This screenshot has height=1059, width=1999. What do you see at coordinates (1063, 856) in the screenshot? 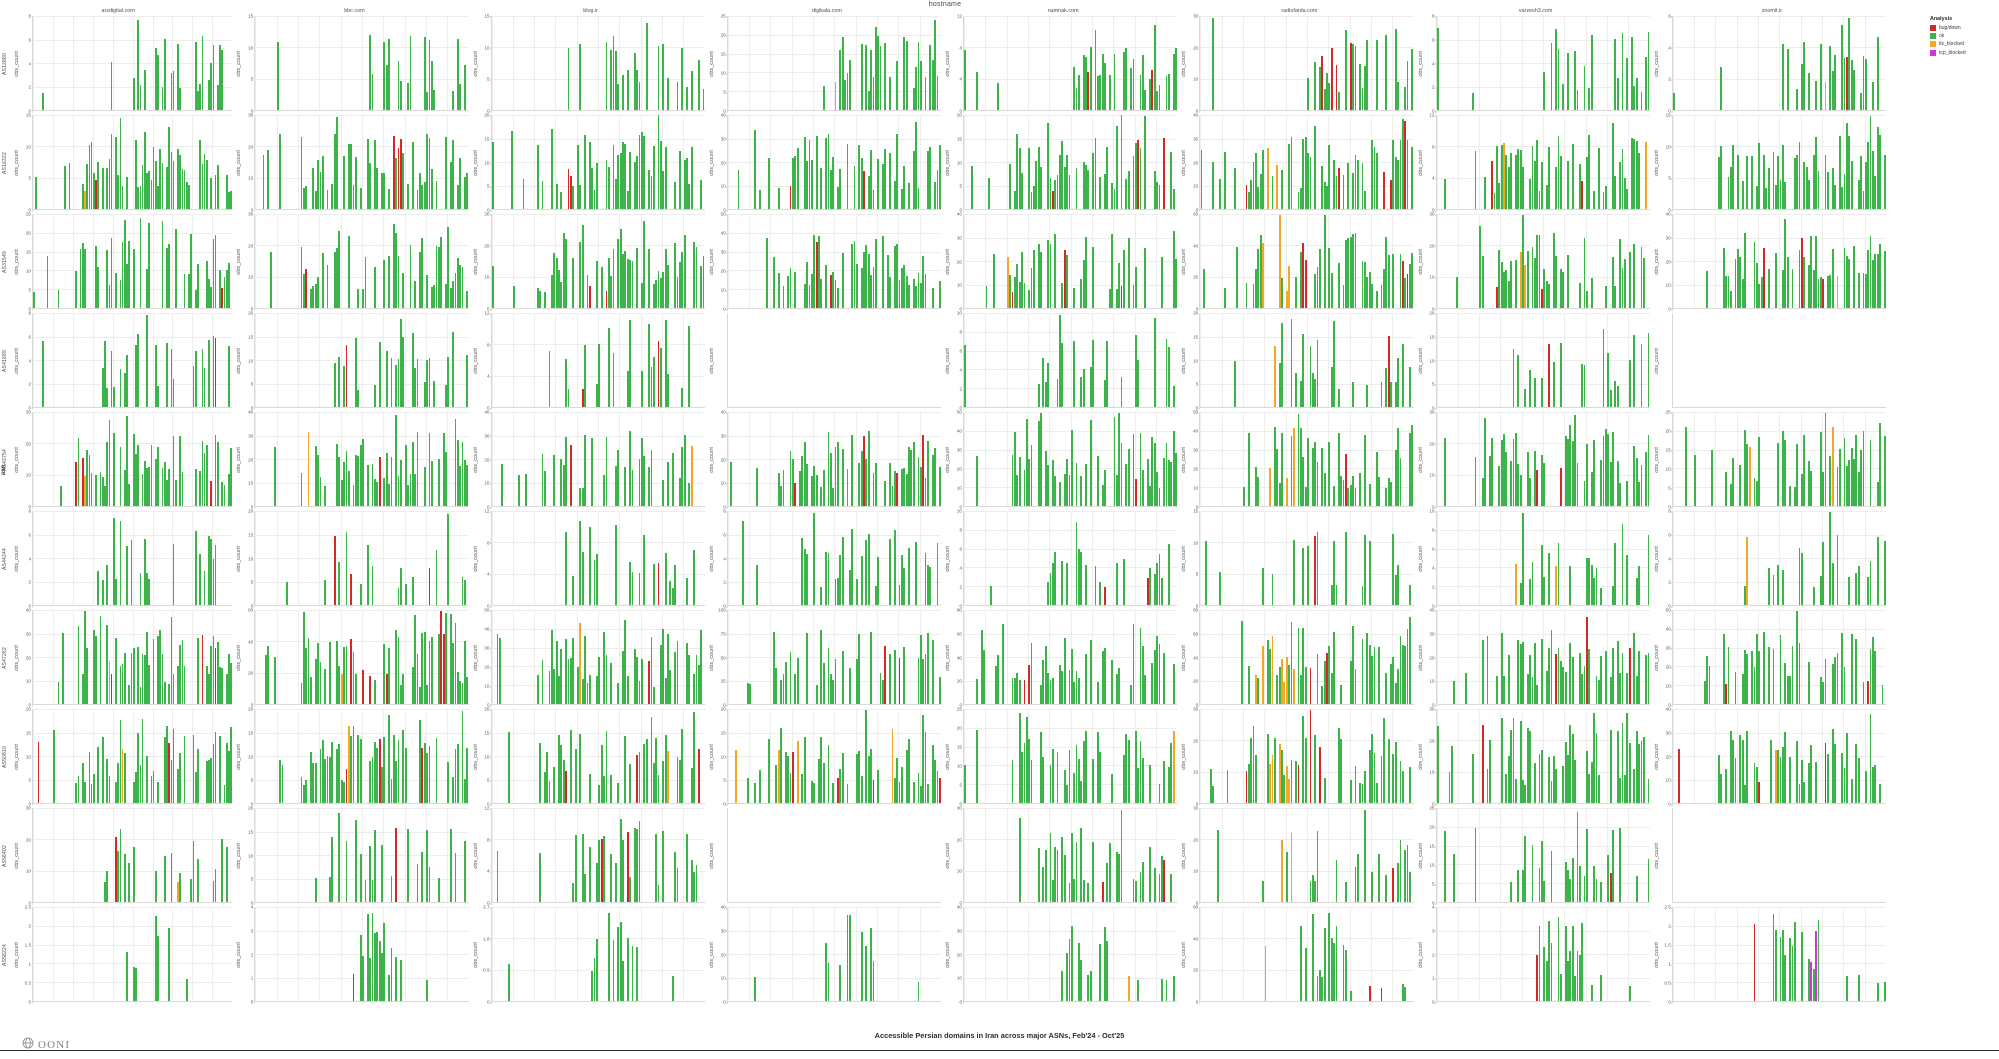
I see `facet-cell: obs_count 0 10 20 30` at bounding box center [1063, 856].